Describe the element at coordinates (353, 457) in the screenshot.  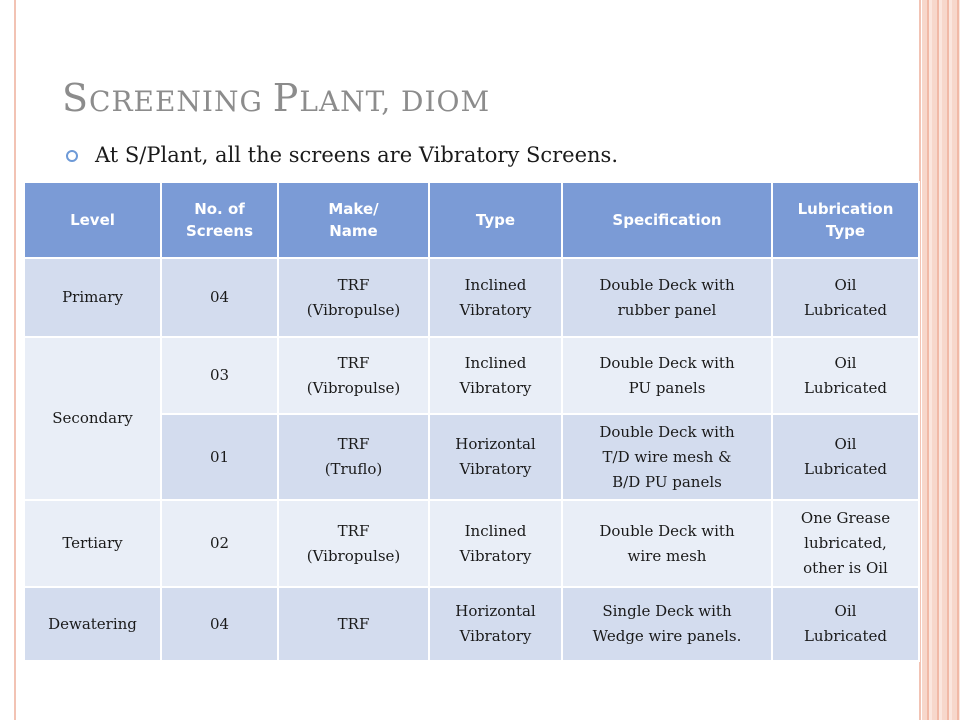
I see `cell-make: TRF (Truflo)` at that location.